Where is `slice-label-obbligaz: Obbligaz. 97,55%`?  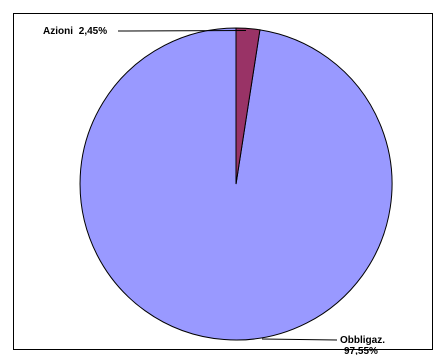 slice-label-obbligaz: Obbligaz. 97,55% is located at coordinates (364, 345).